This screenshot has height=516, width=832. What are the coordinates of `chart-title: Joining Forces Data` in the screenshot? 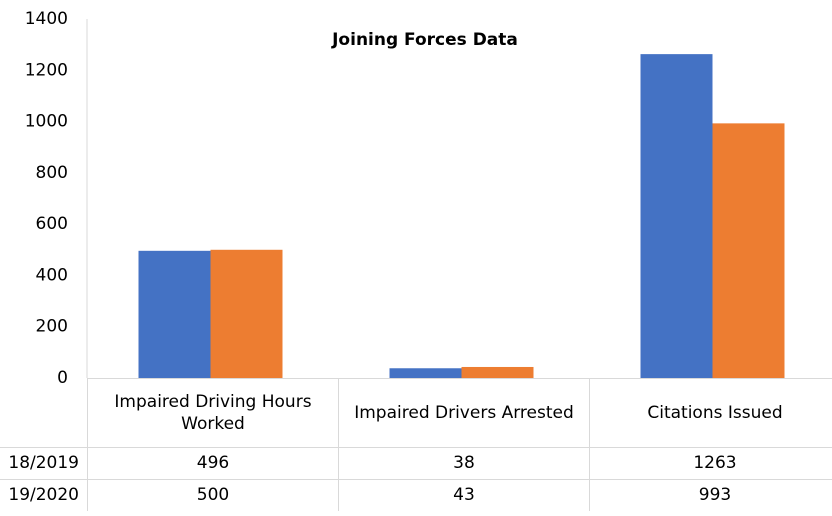 It's located at (424, 40).